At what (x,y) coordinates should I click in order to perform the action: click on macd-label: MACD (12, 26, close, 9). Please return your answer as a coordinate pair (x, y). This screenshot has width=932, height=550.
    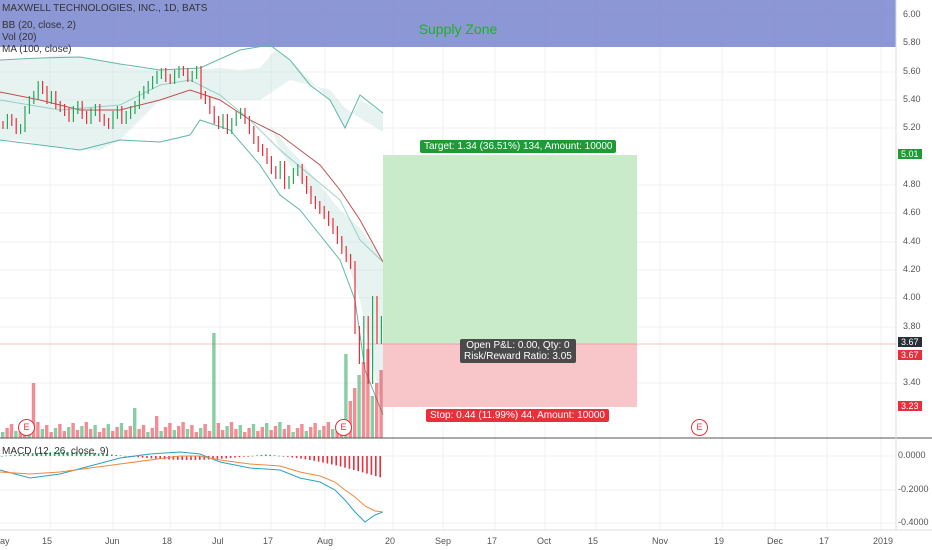
    Looking at the image, I should click on (55, 451).